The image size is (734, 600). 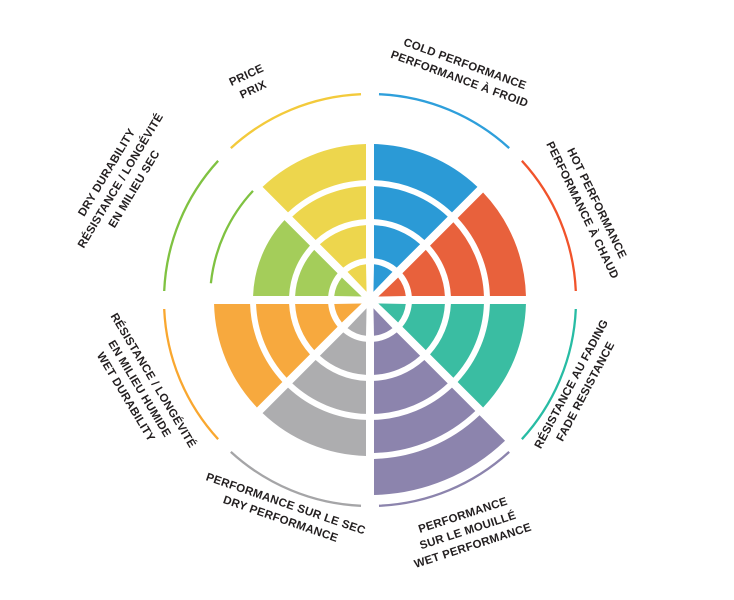 I want to click on sector-wet-performance, so click(x=441, y=407).